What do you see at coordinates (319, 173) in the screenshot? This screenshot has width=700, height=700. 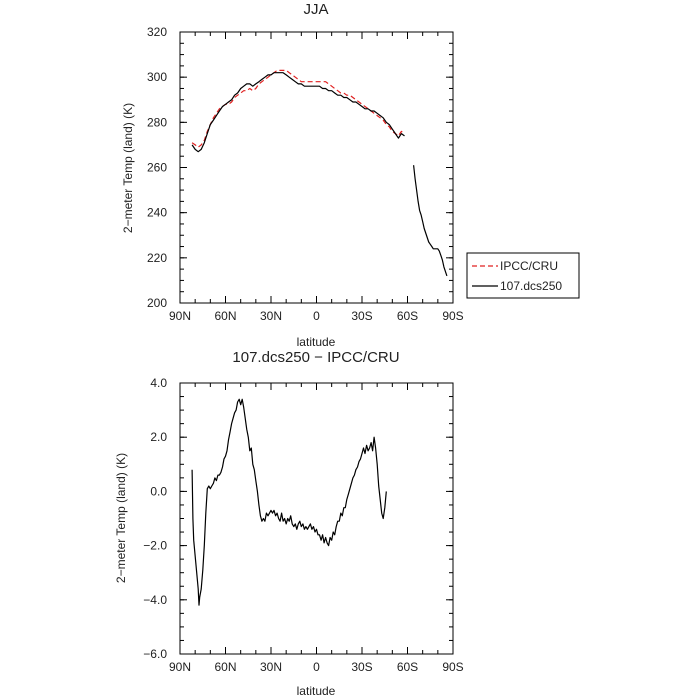 I see `top-series-group` at bounding box center [319, 173].